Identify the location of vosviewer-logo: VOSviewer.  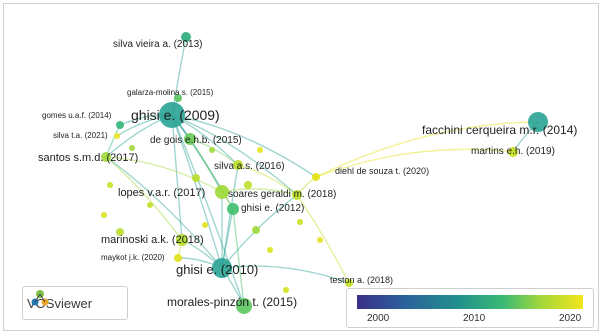
(75, 303).